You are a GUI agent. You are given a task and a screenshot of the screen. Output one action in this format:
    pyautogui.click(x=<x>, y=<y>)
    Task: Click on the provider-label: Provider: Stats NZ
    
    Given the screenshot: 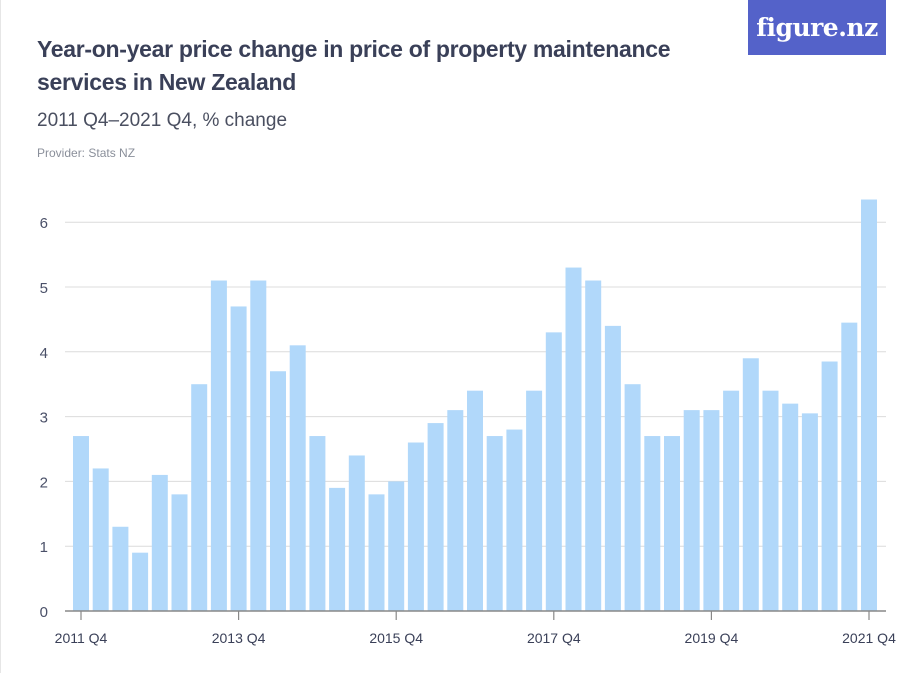 What is the action you would take?
    pyautogui.click(x=86, y=153)
    